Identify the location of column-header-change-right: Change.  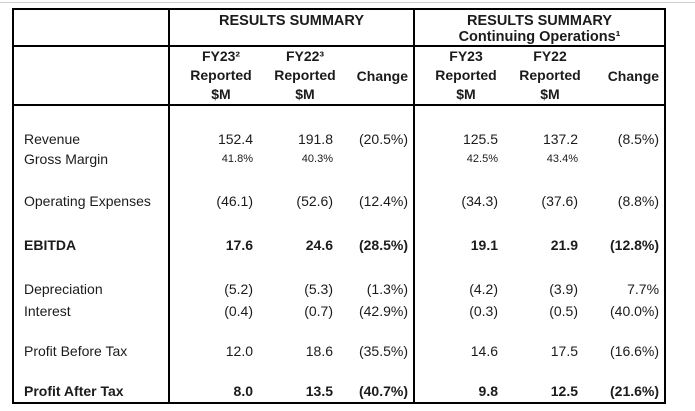
(624, 76).